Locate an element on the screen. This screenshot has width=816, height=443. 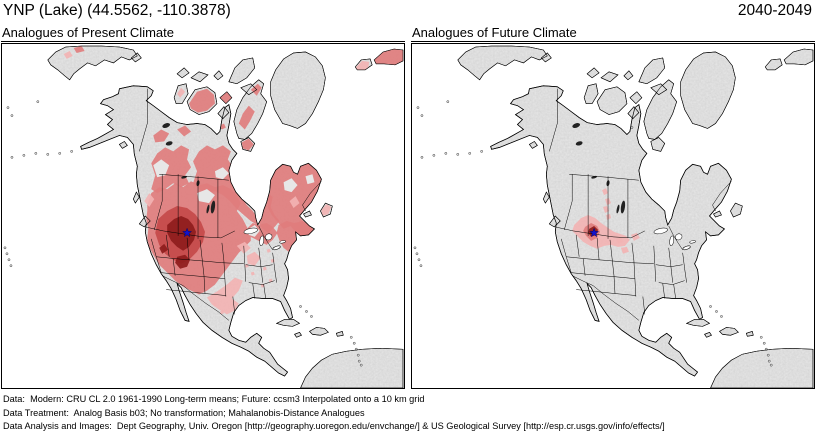
panel-future-label: Analogues of Future Climate is located at coordinates (613, 34).